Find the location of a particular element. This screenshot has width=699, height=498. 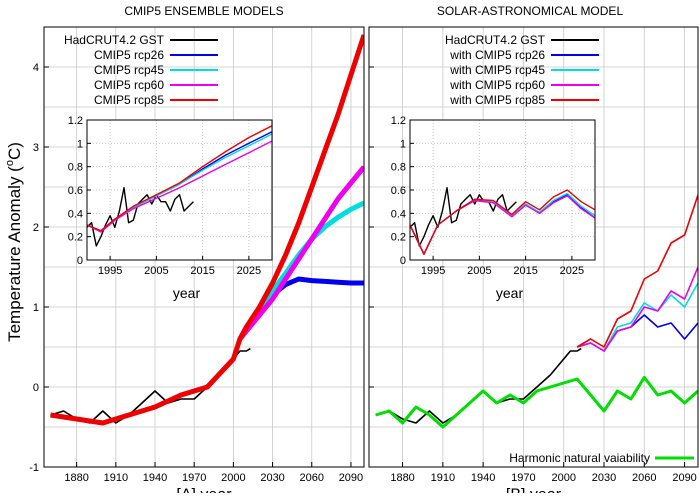

chart-title: SOLAR-ASTRONOMICAL MODEL is located at coordinates (530, 11).